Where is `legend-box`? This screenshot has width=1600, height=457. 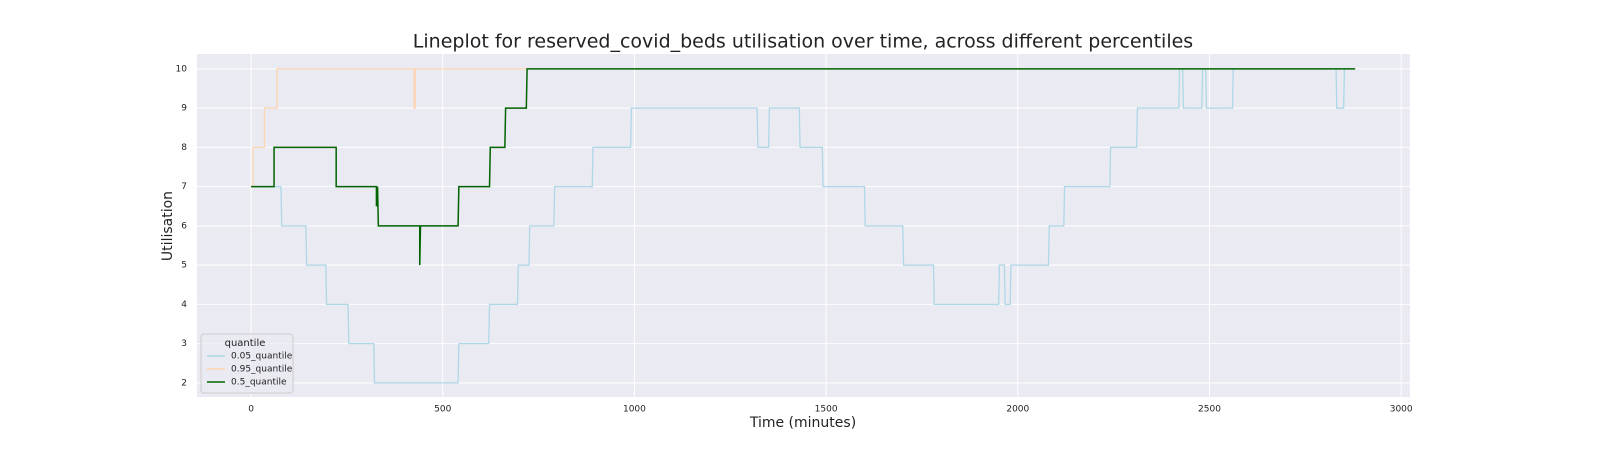
legend-box is located at coordinates (247, 363).